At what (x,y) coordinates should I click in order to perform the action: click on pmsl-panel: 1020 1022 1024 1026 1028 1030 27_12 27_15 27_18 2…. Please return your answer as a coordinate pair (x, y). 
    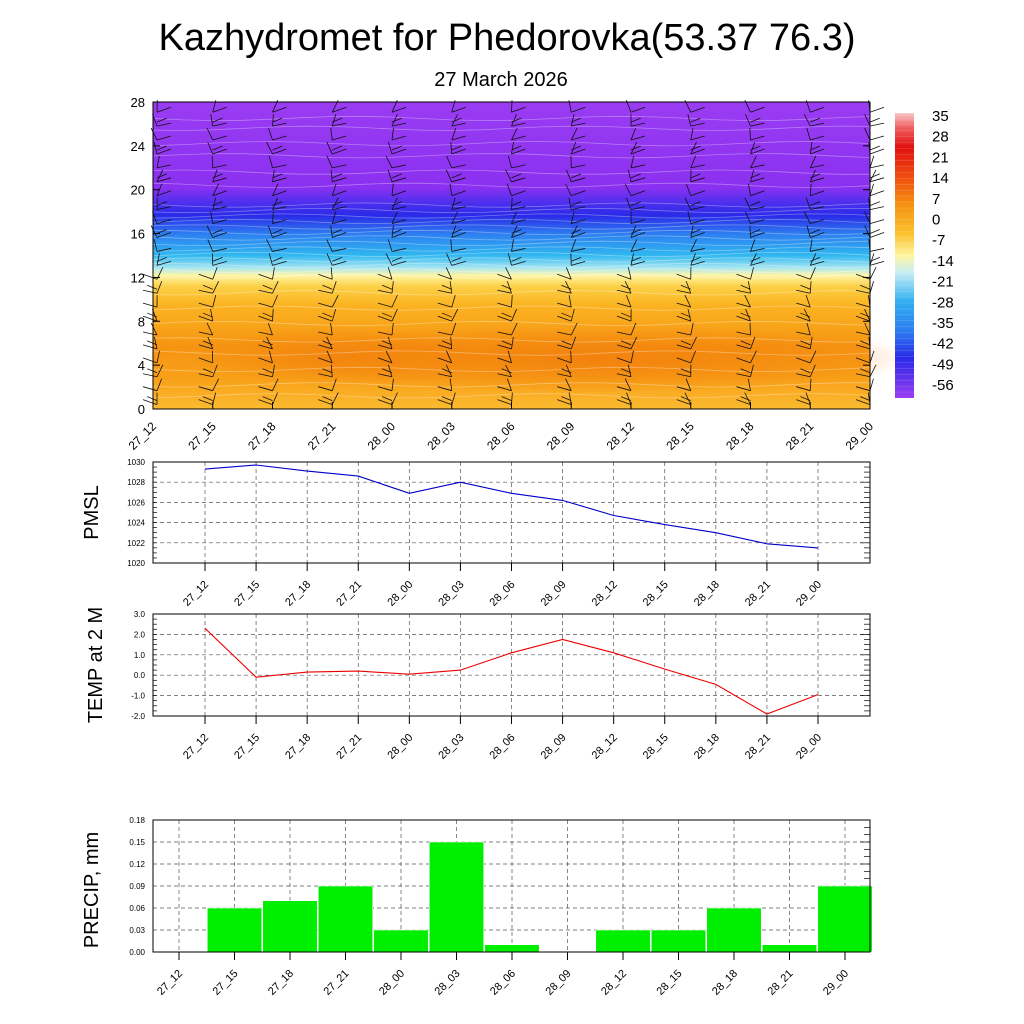
    Looking at the image, I should click on (476, 533).